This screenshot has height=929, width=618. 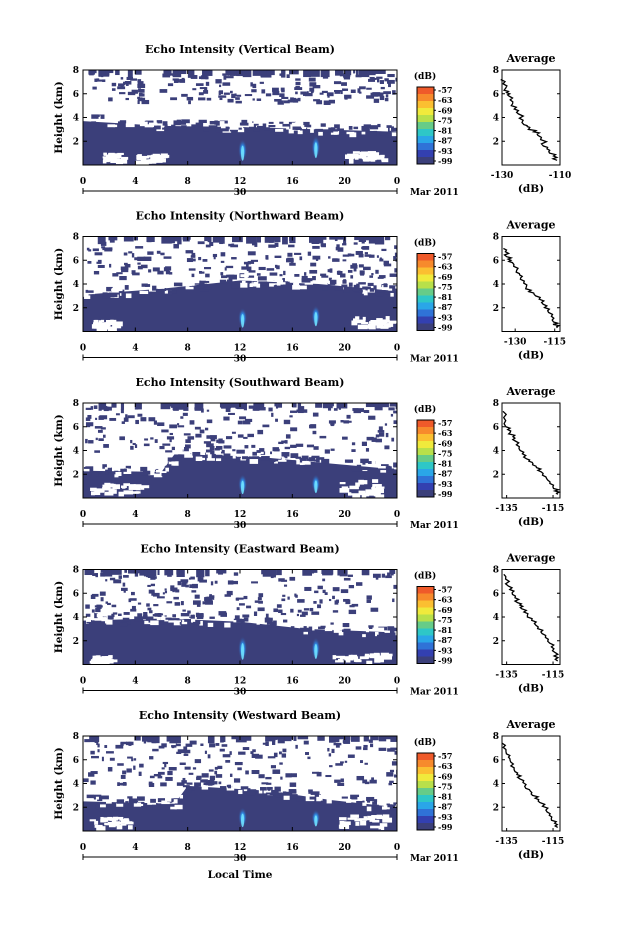 I want to click on colorbar-tick-label: -81, so click(x=445, y=297).